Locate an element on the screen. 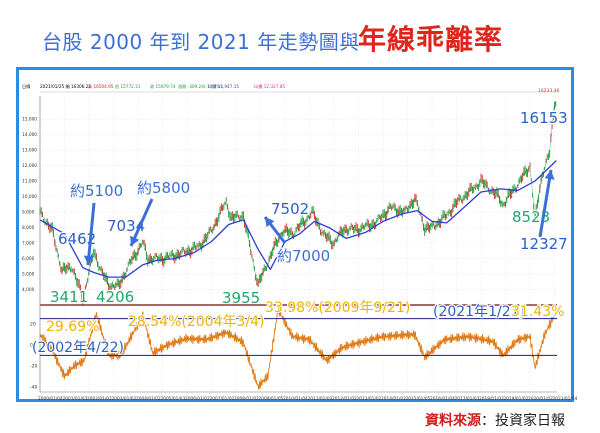 The height and width of the screenshot is (433, 600). x-tick-label: 2008/01/02 is located at coordinates (246, 399).